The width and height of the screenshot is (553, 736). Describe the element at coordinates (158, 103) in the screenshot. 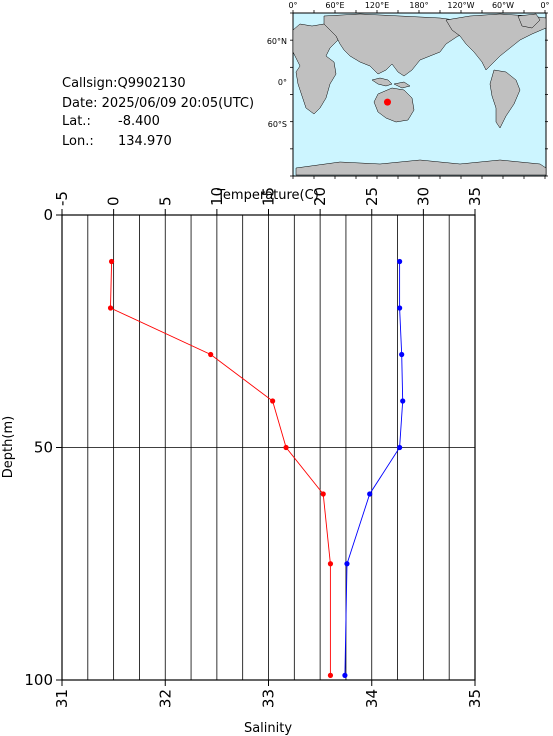

I see `date-text: Date: 2025/06/09 20:05(UTC)` at that location.